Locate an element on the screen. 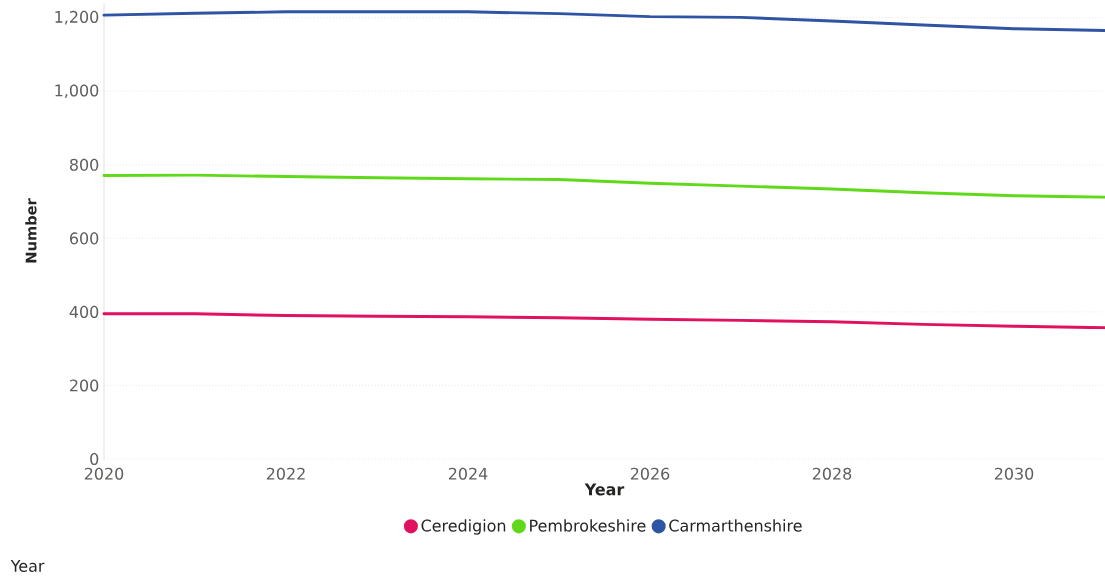  y-tick-label: 400 is located at coordinates (84, 311).